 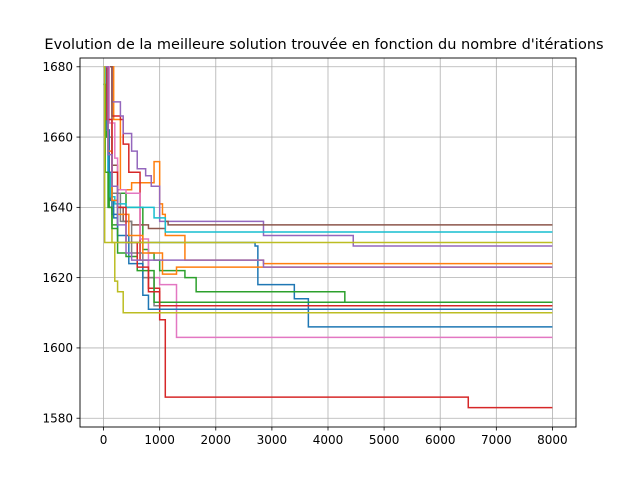 I want to click on x-tick-label: 3000, so click(x=272, y=440).